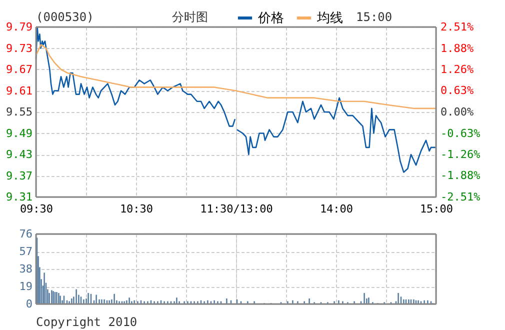 The height and width of the screenshot is (330, 505). I want to click on x-tick-label: 09:30, so click(37, 209).